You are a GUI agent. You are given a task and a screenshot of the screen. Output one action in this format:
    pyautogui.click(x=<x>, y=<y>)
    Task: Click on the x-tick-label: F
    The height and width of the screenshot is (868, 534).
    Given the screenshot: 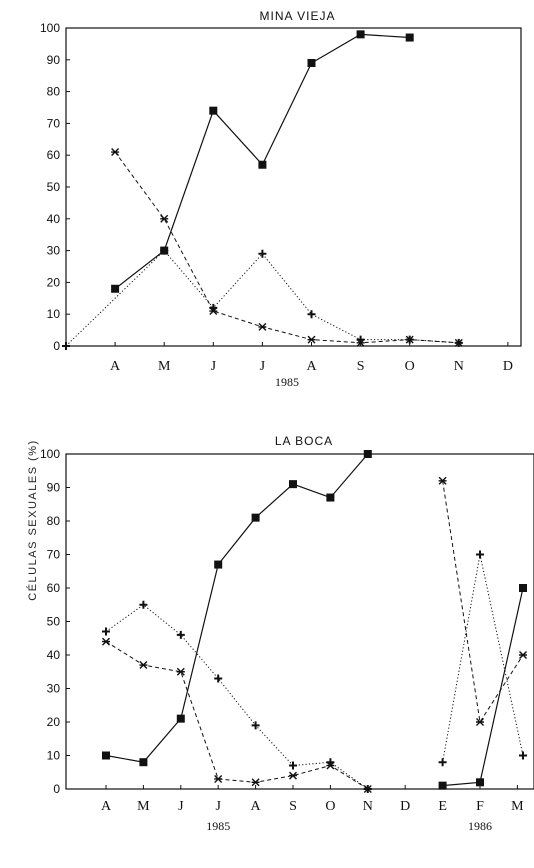 What is the action you would take?
    pyautogui.click(x=480, y=806)
    